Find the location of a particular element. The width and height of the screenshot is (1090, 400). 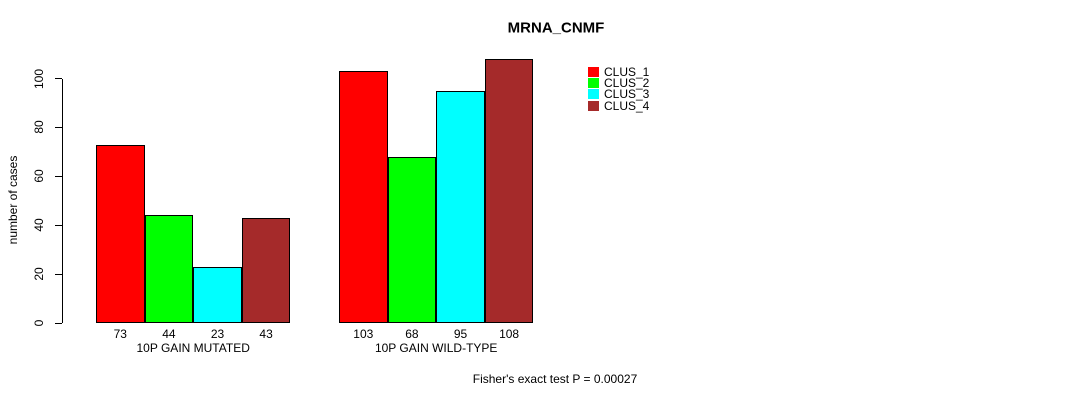

legend-label: CLUS_3 is located at coordinates (627, 94).